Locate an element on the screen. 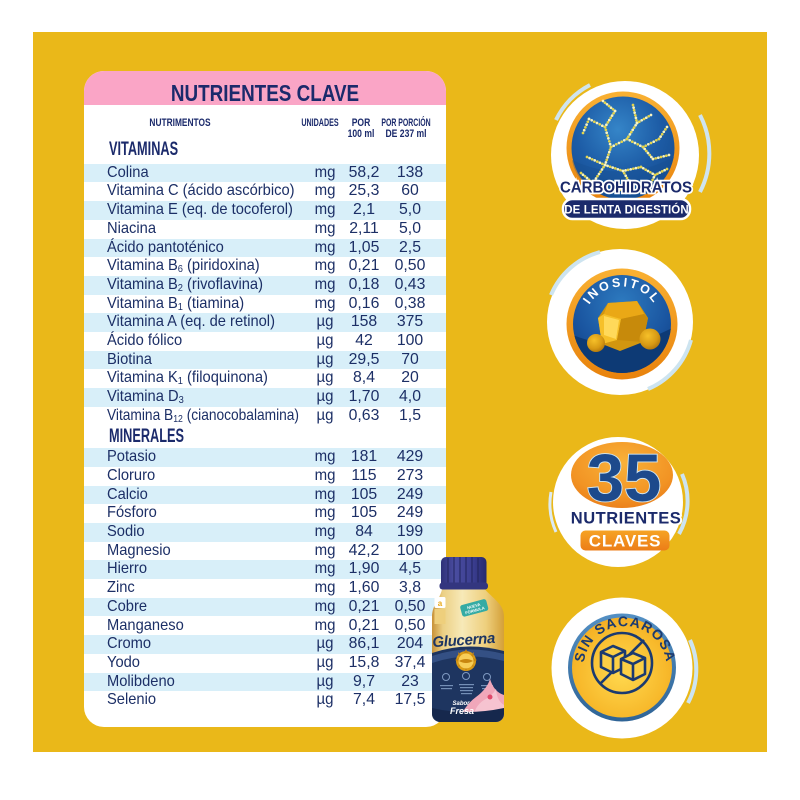 The height and width of the screenshot is (800, 800). svg-text: a is located at coordinates (440, 603).